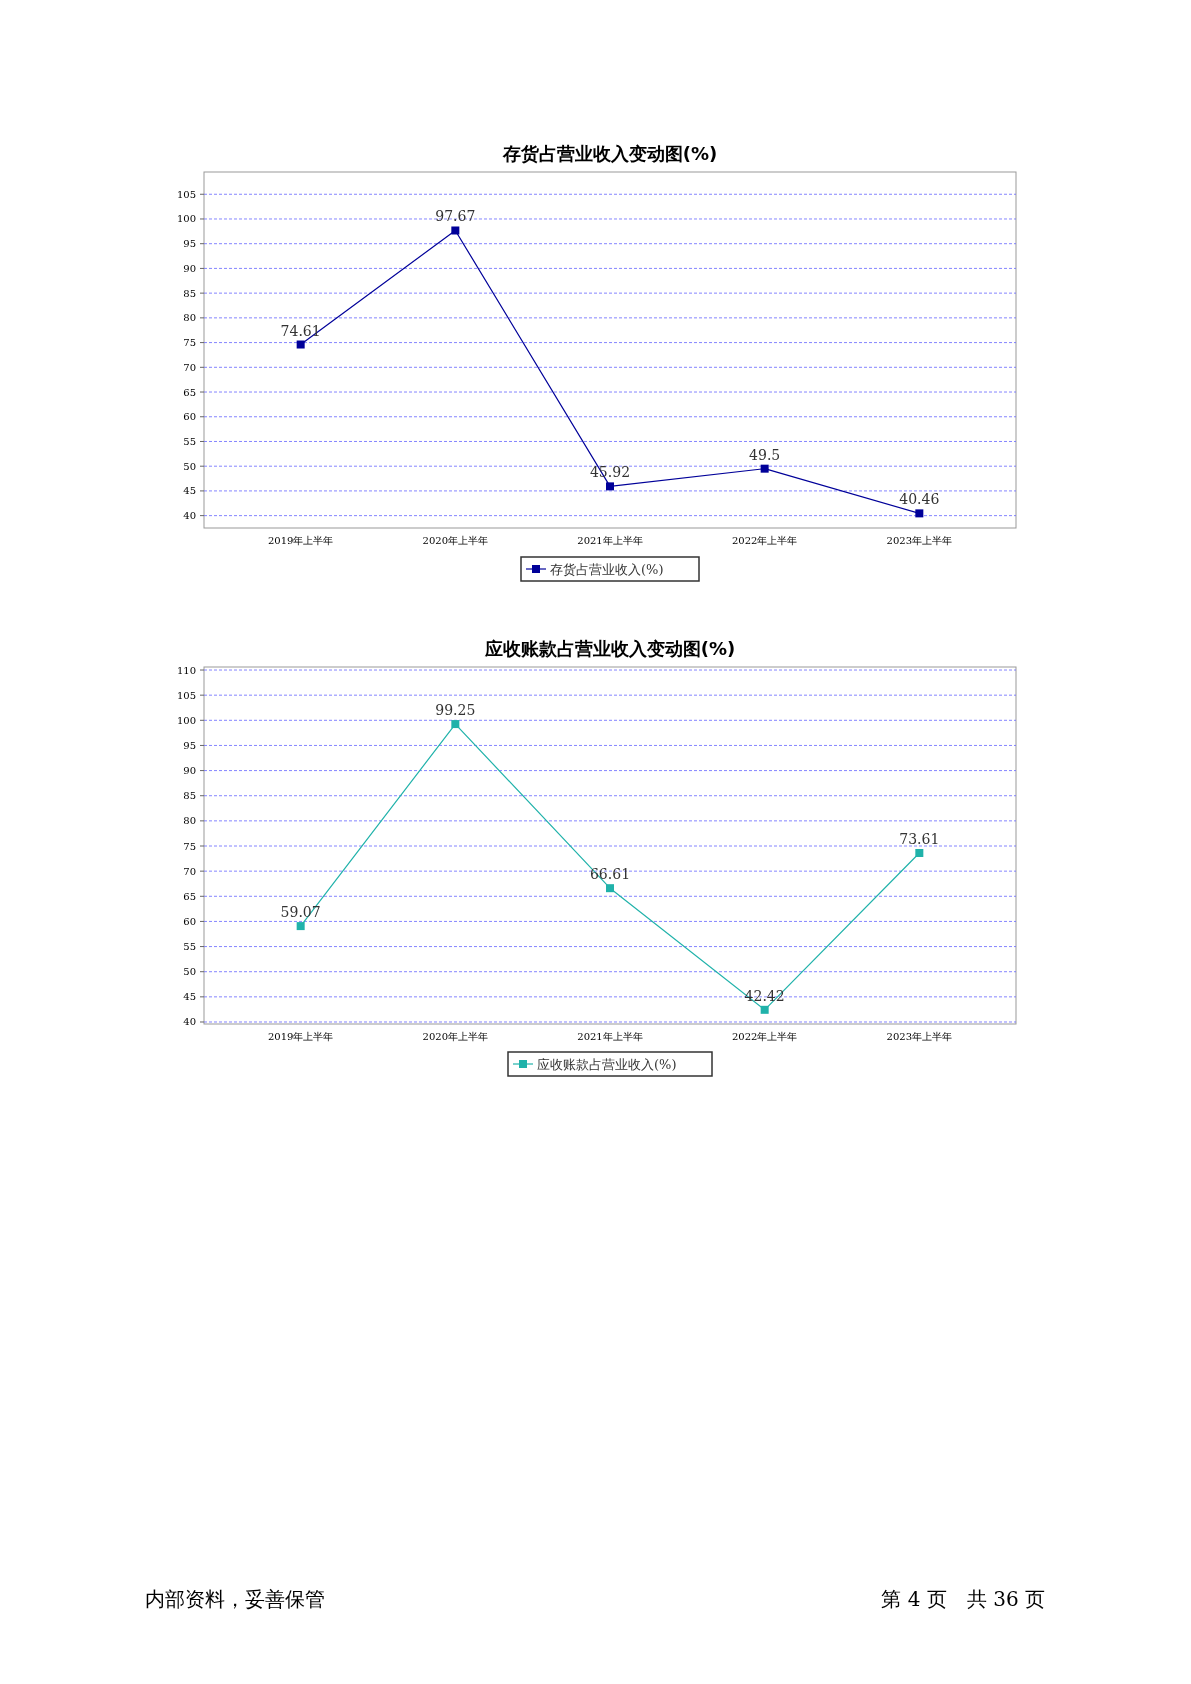 The image size is (1191, 1684). I want to click on chart-title: 存货占营业收入变动图(%), so click(609, 153).